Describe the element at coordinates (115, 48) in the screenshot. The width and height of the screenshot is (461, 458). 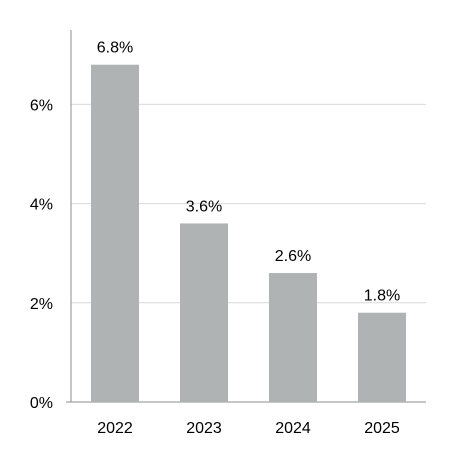
I see `data-label-2022: 6.8%` at that location.